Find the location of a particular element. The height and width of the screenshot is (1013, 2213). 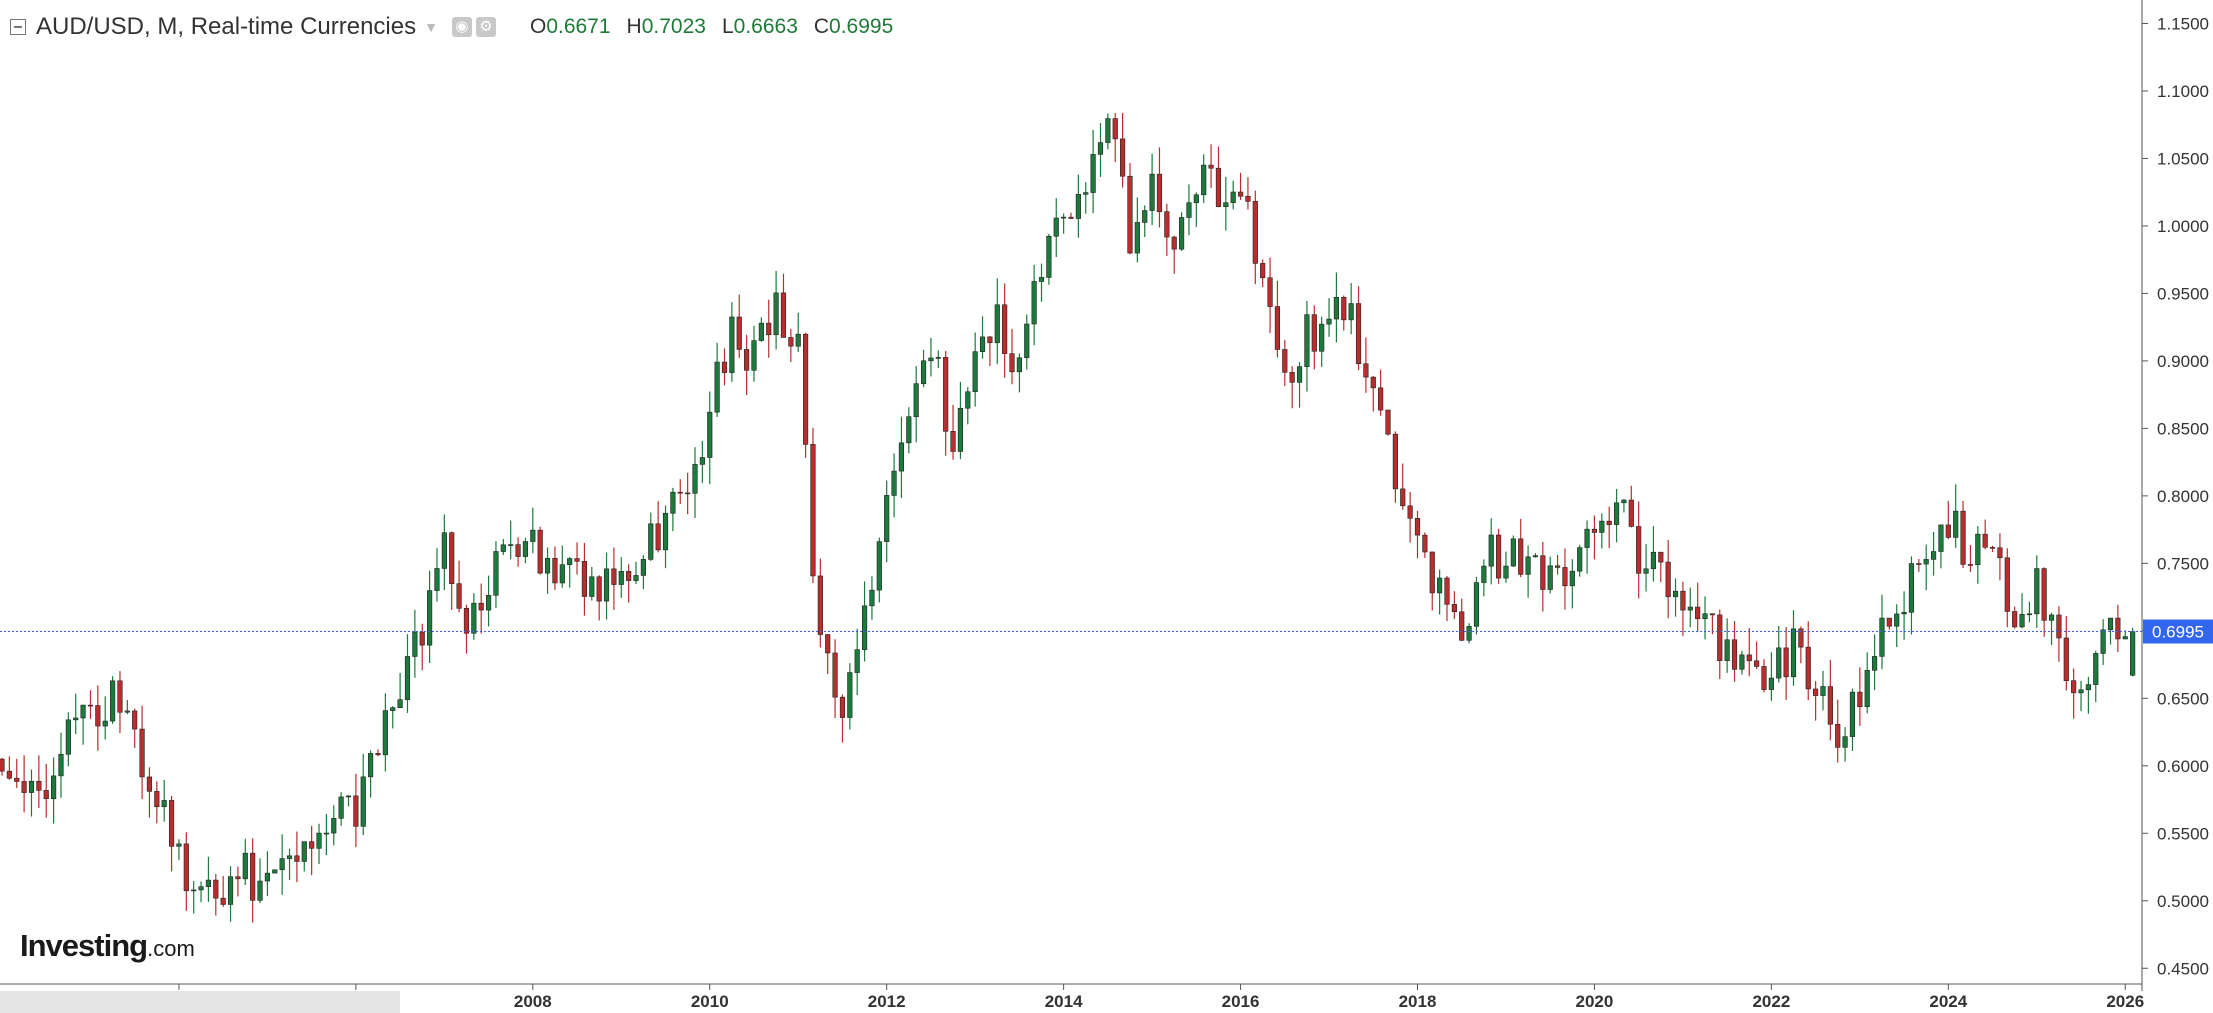

chart-scrollbar is located at coordinates (200, 1002).